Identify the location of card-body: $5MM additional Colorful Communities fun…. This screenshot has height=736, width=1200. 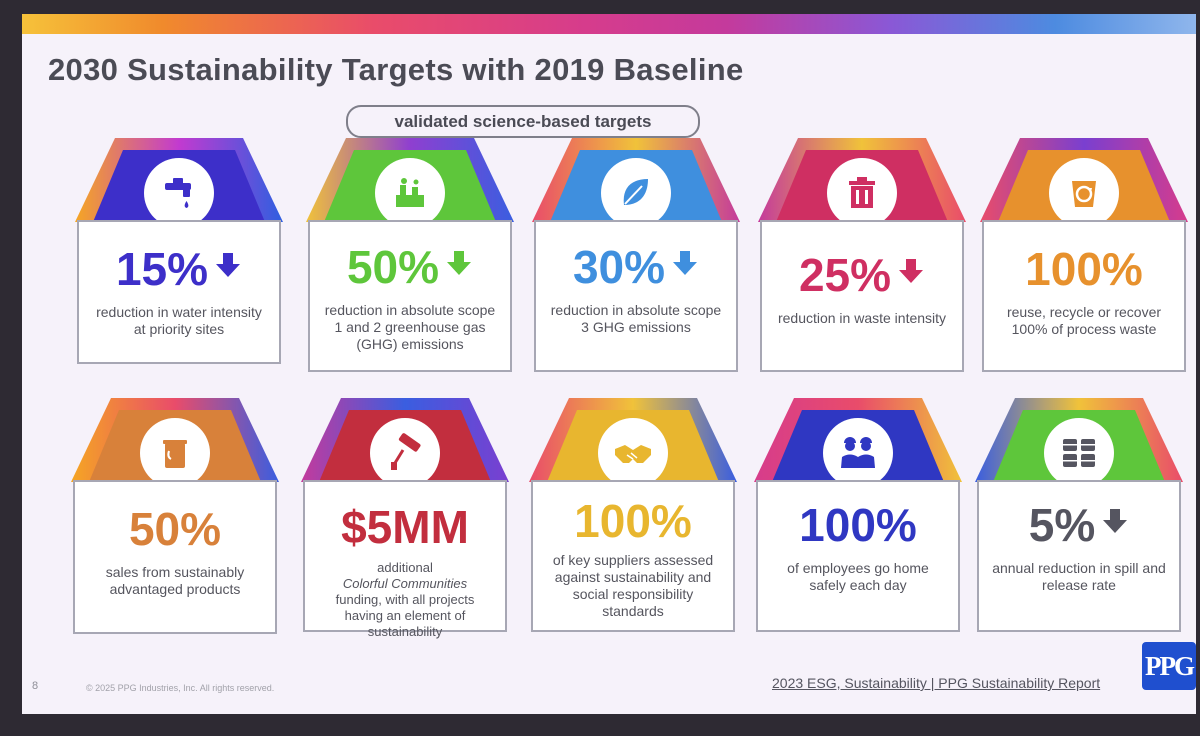
(405, 559).